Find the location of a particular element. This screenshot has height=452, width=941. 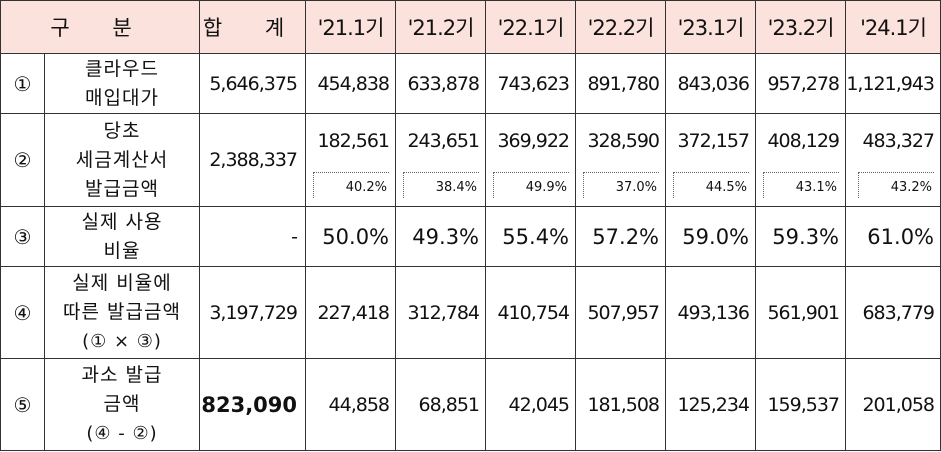

row-label: 과소 발급 금액 (④ - ②) is located at coordinates (122, 404).